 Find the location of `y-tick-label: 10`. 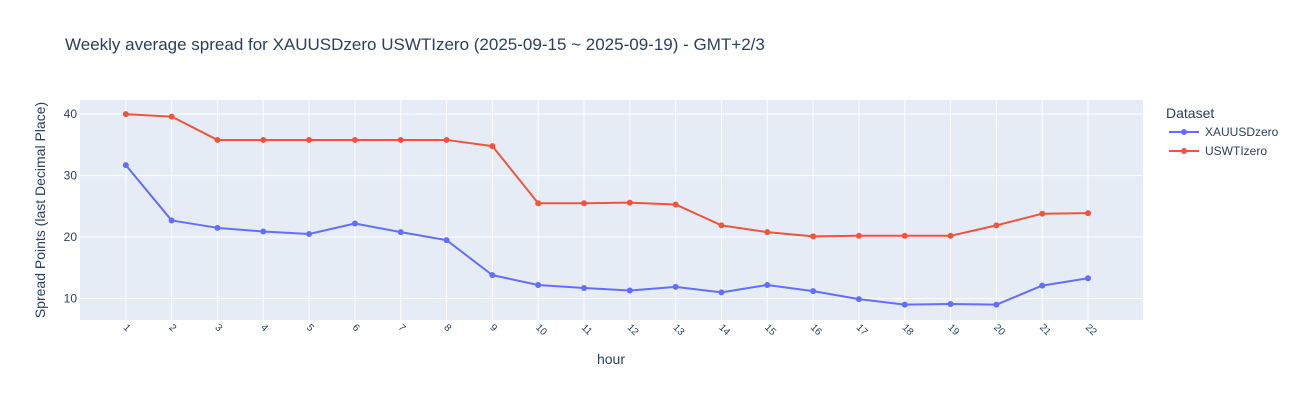

y-tick-label: 10 is located at coordinates (71, 298).